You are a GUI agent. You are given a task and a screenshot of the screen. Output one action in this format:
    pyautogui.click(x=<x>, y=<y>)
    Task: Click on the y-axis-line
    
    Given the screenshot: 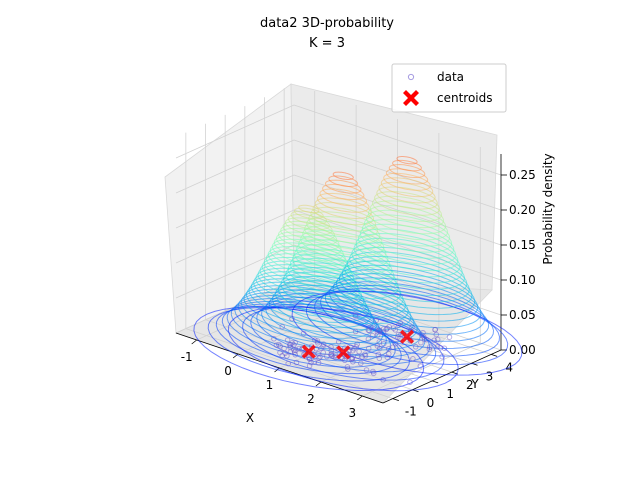 What is the action you would take?
    pyautogui.click(x=442, y=376)
    